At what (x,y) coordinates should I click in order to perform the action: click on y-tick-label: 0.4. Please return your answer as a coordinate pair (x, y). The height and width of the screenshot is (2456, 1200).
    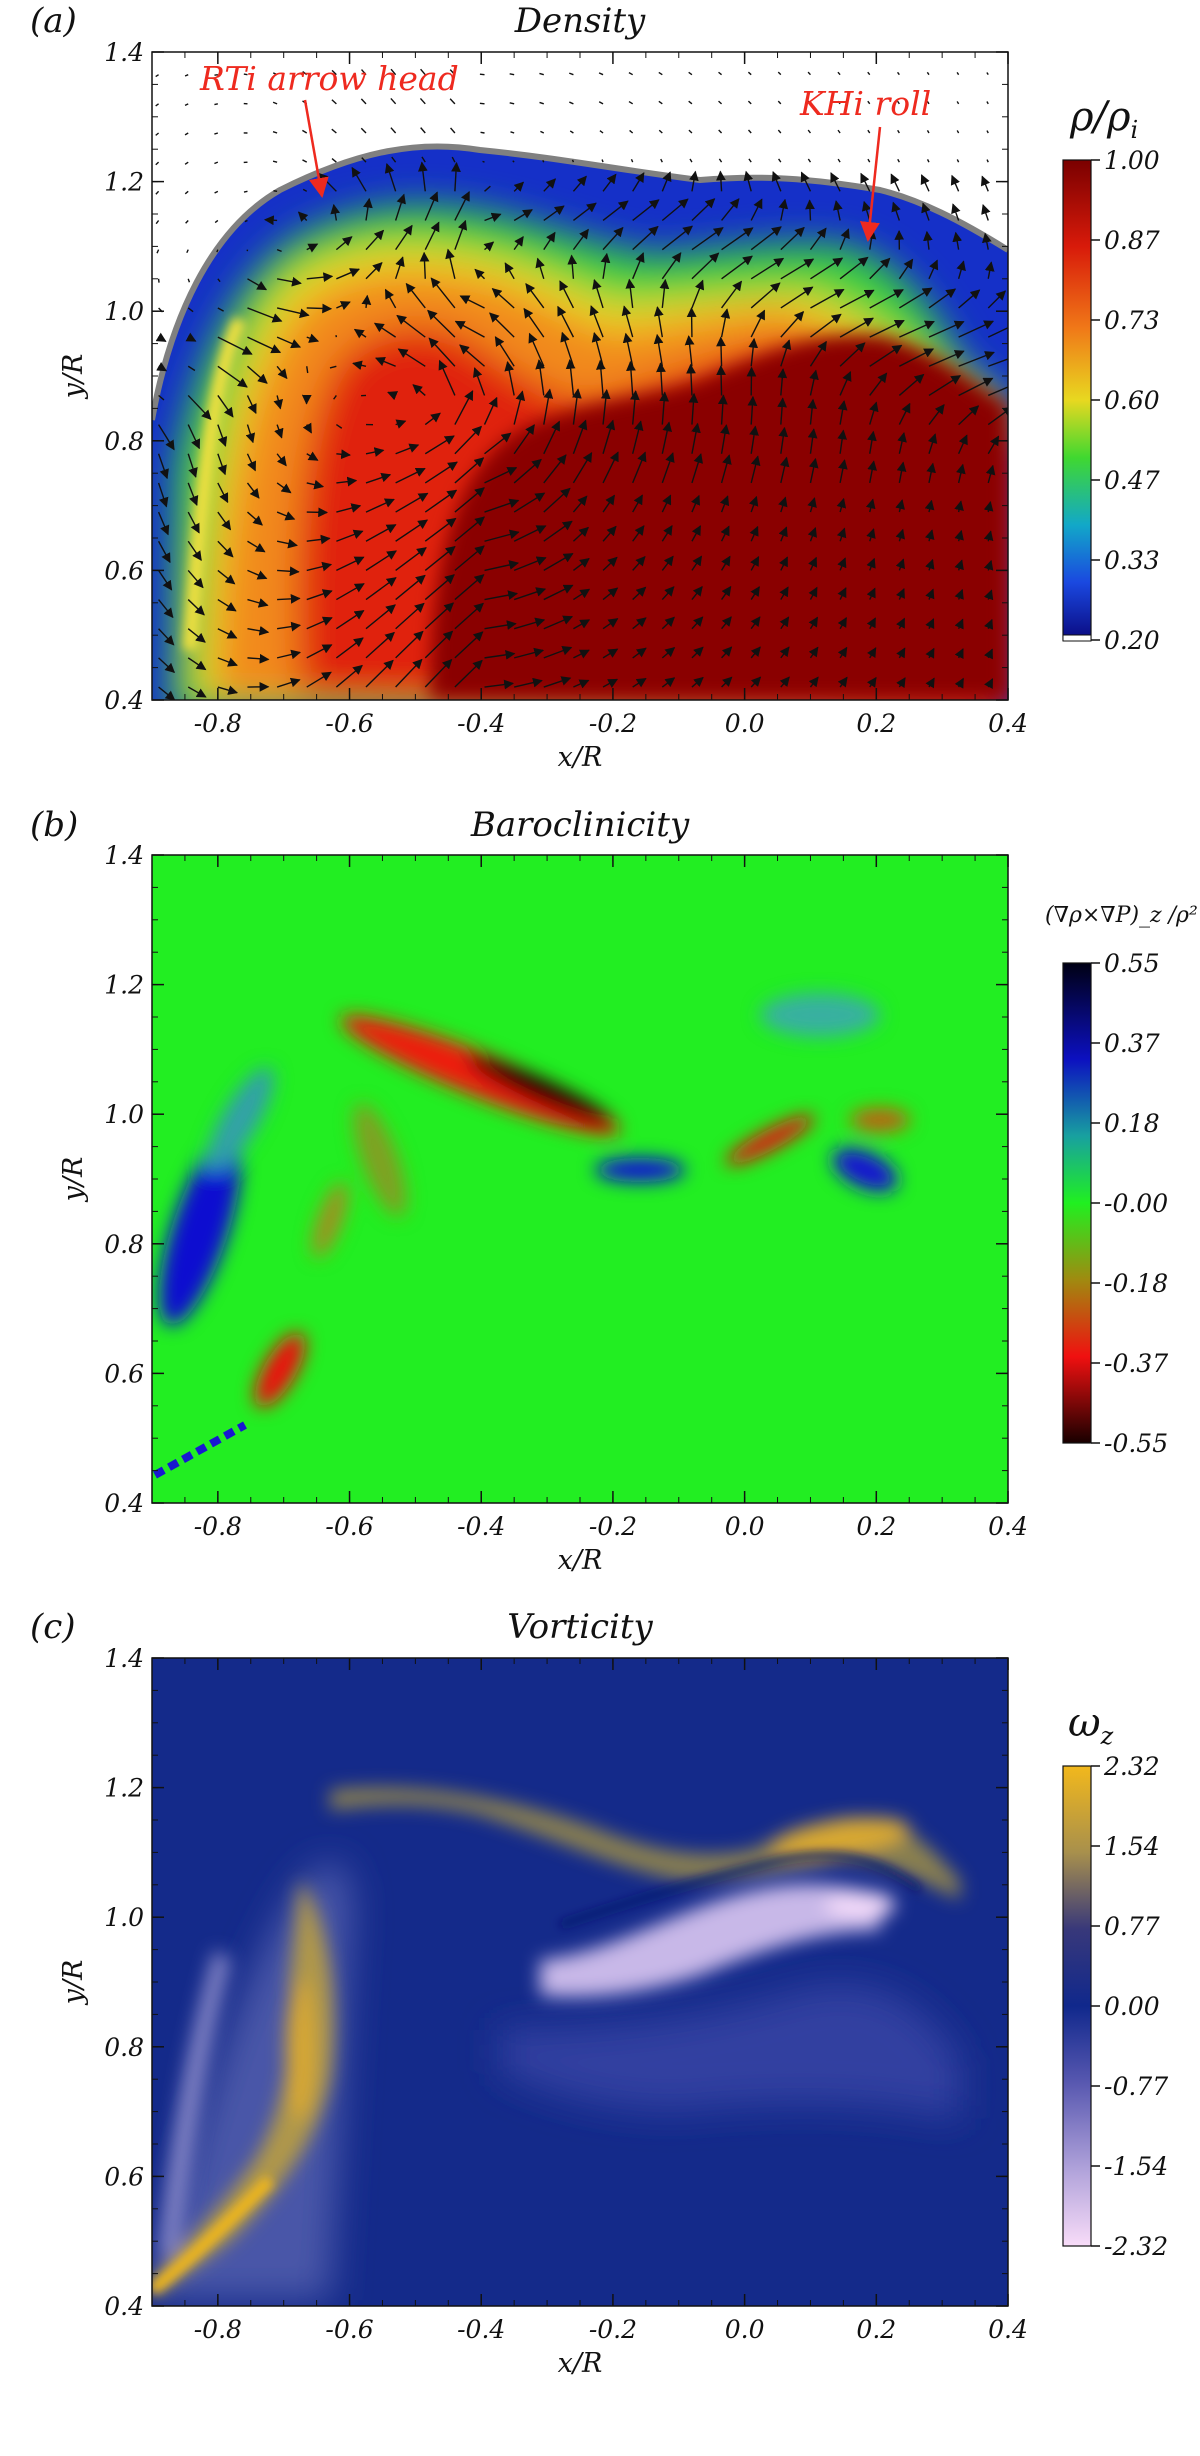
    Looking at the image, I should click on (124, 700).